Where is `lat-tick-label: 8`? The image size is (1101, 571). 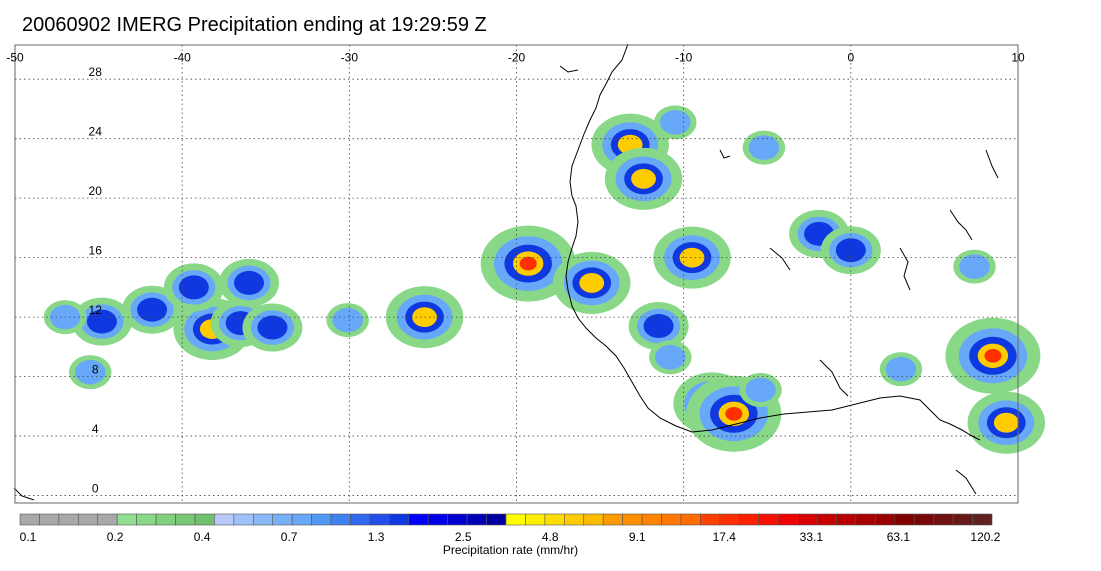
lat-tick-label: 8 is located at coordinates (95, 370).